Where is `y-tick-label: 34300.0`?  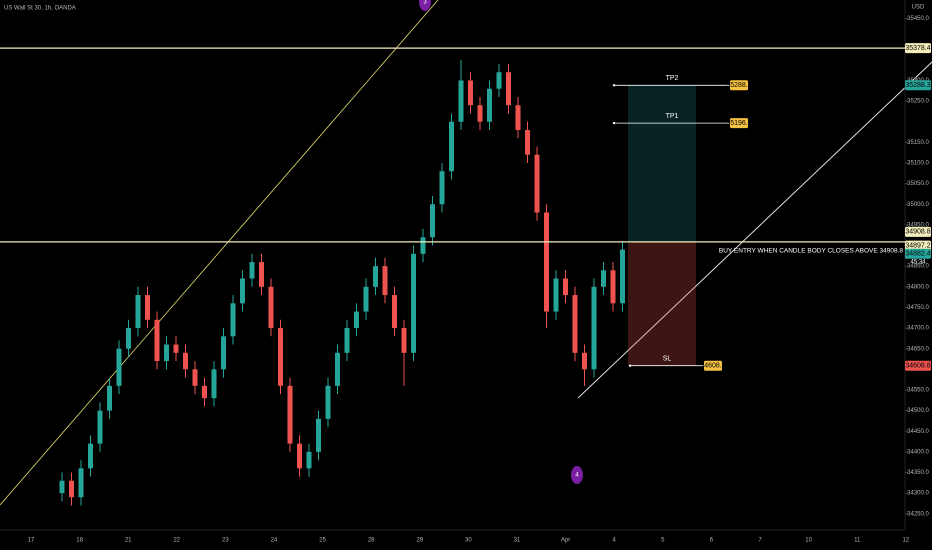
y-tick-label: 34300.0 is located at coordinates (918, 494).